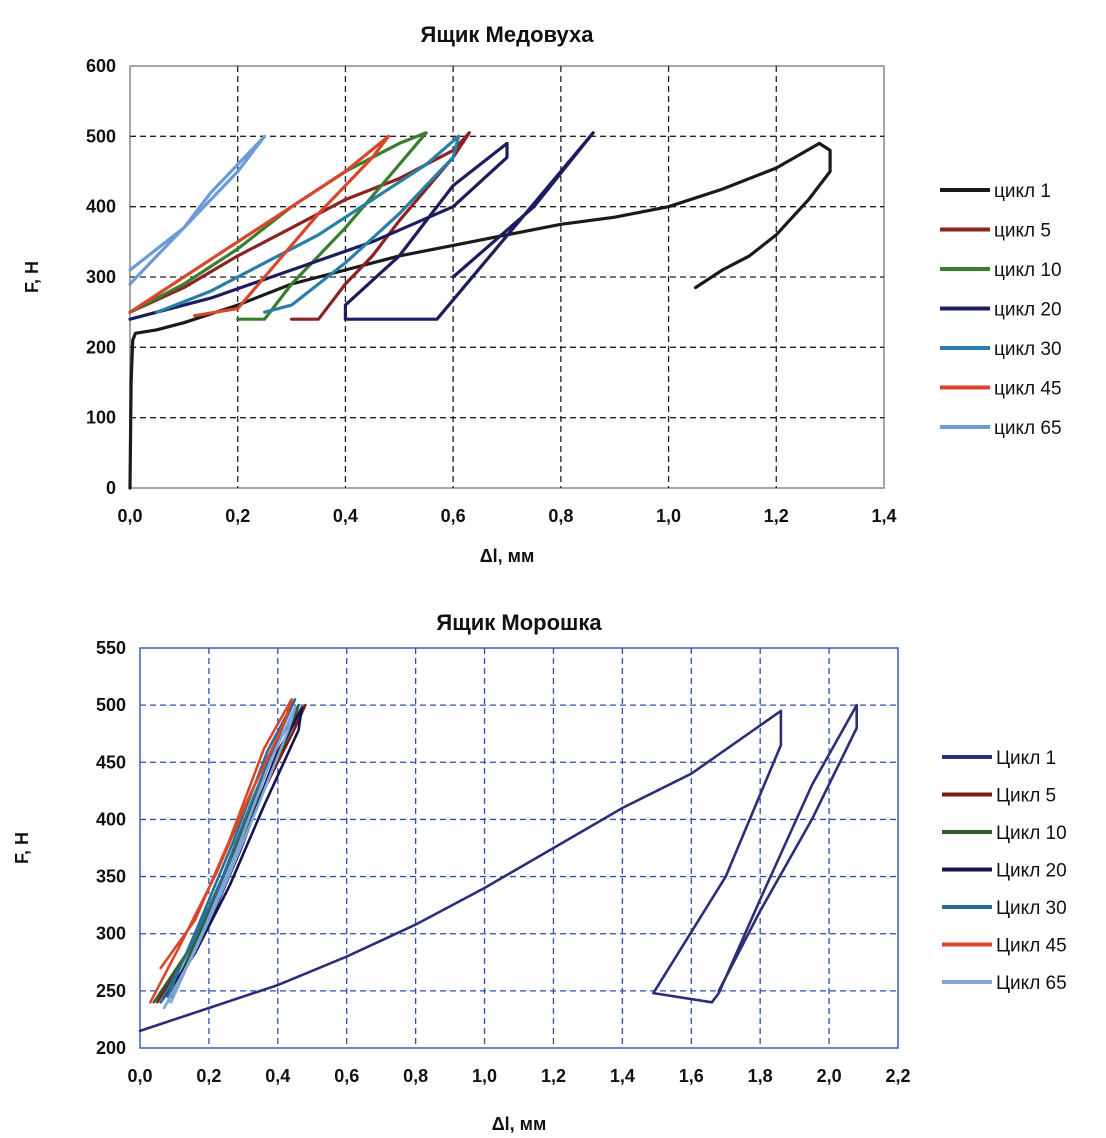 This screenshot has height=1138, width=1106. I want to click on y-tick-label: 0, so click(111, 488).